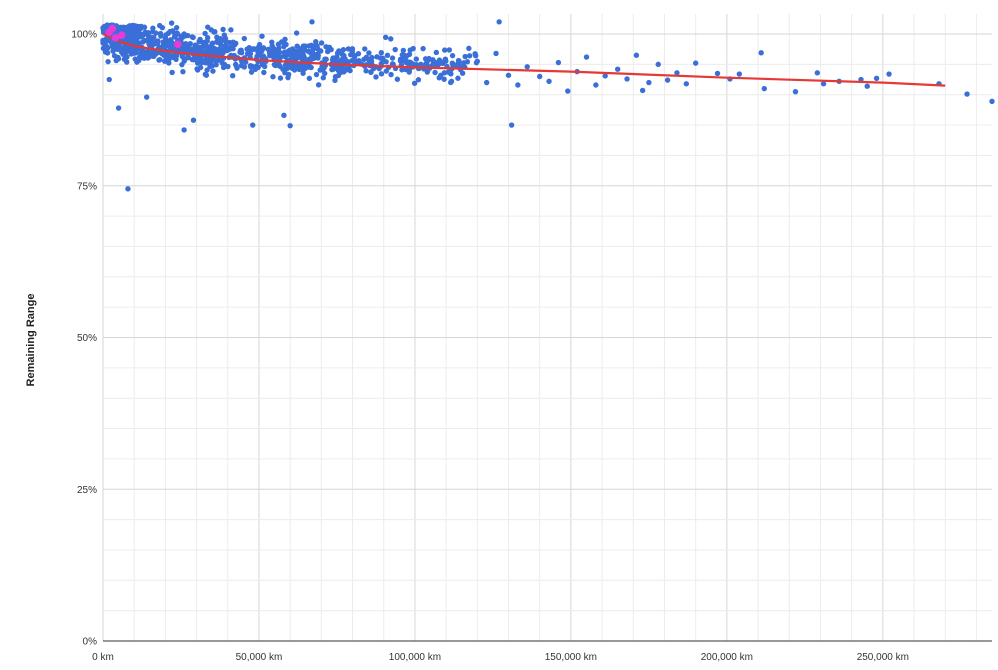  I want to click on x-tick-label: 100,000 km, so click(415, 657).